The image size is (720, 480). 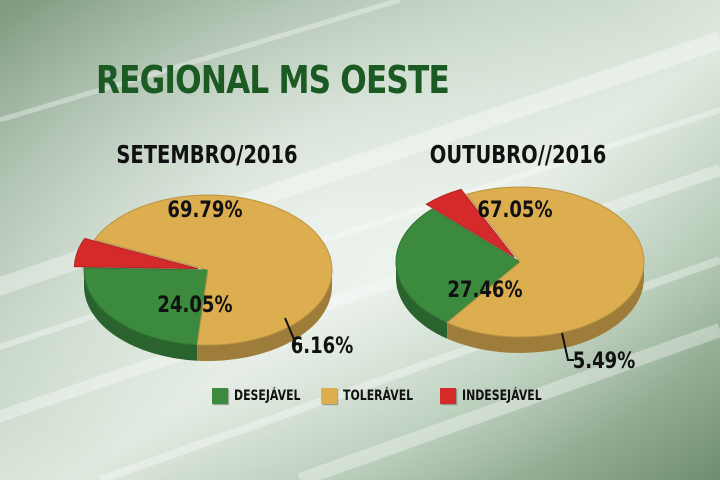 I want to click on pie-0-side-desejavel, so click(x=141, y=315).